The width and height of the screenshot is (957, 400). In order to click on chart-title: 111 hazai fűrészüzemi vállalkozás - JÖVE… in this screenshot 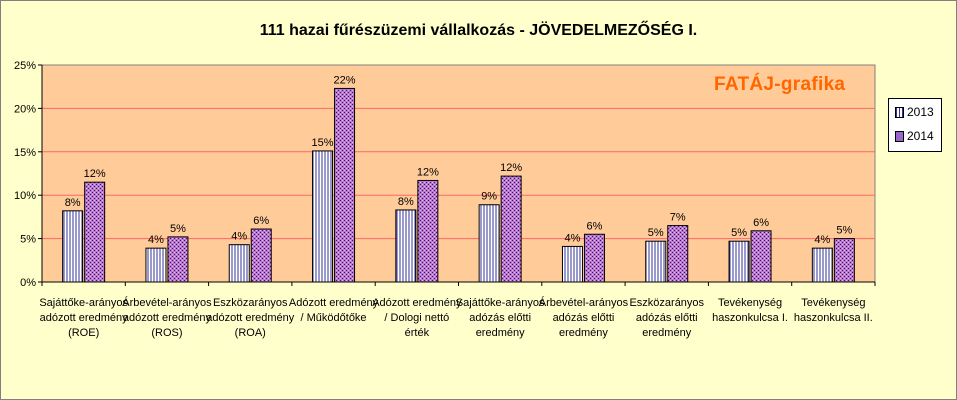, I will do `click(478, 30)`.